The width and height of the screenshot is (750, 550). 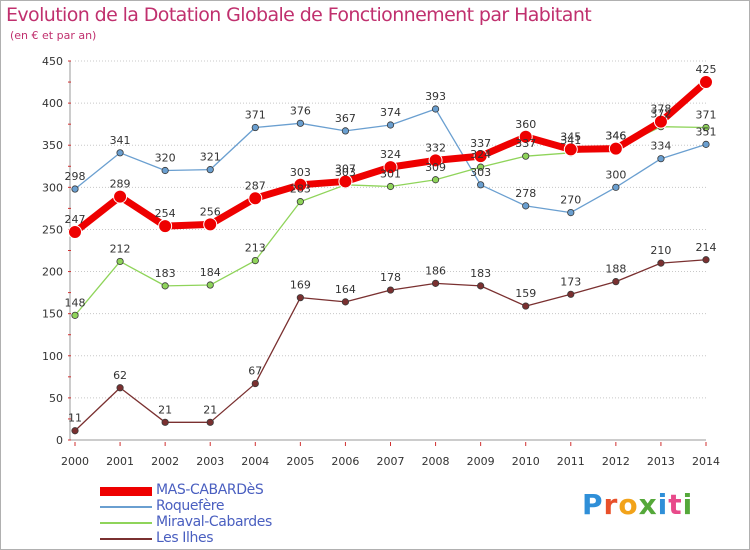 I want to click on data-label: 360, so click(x=525, y=124).